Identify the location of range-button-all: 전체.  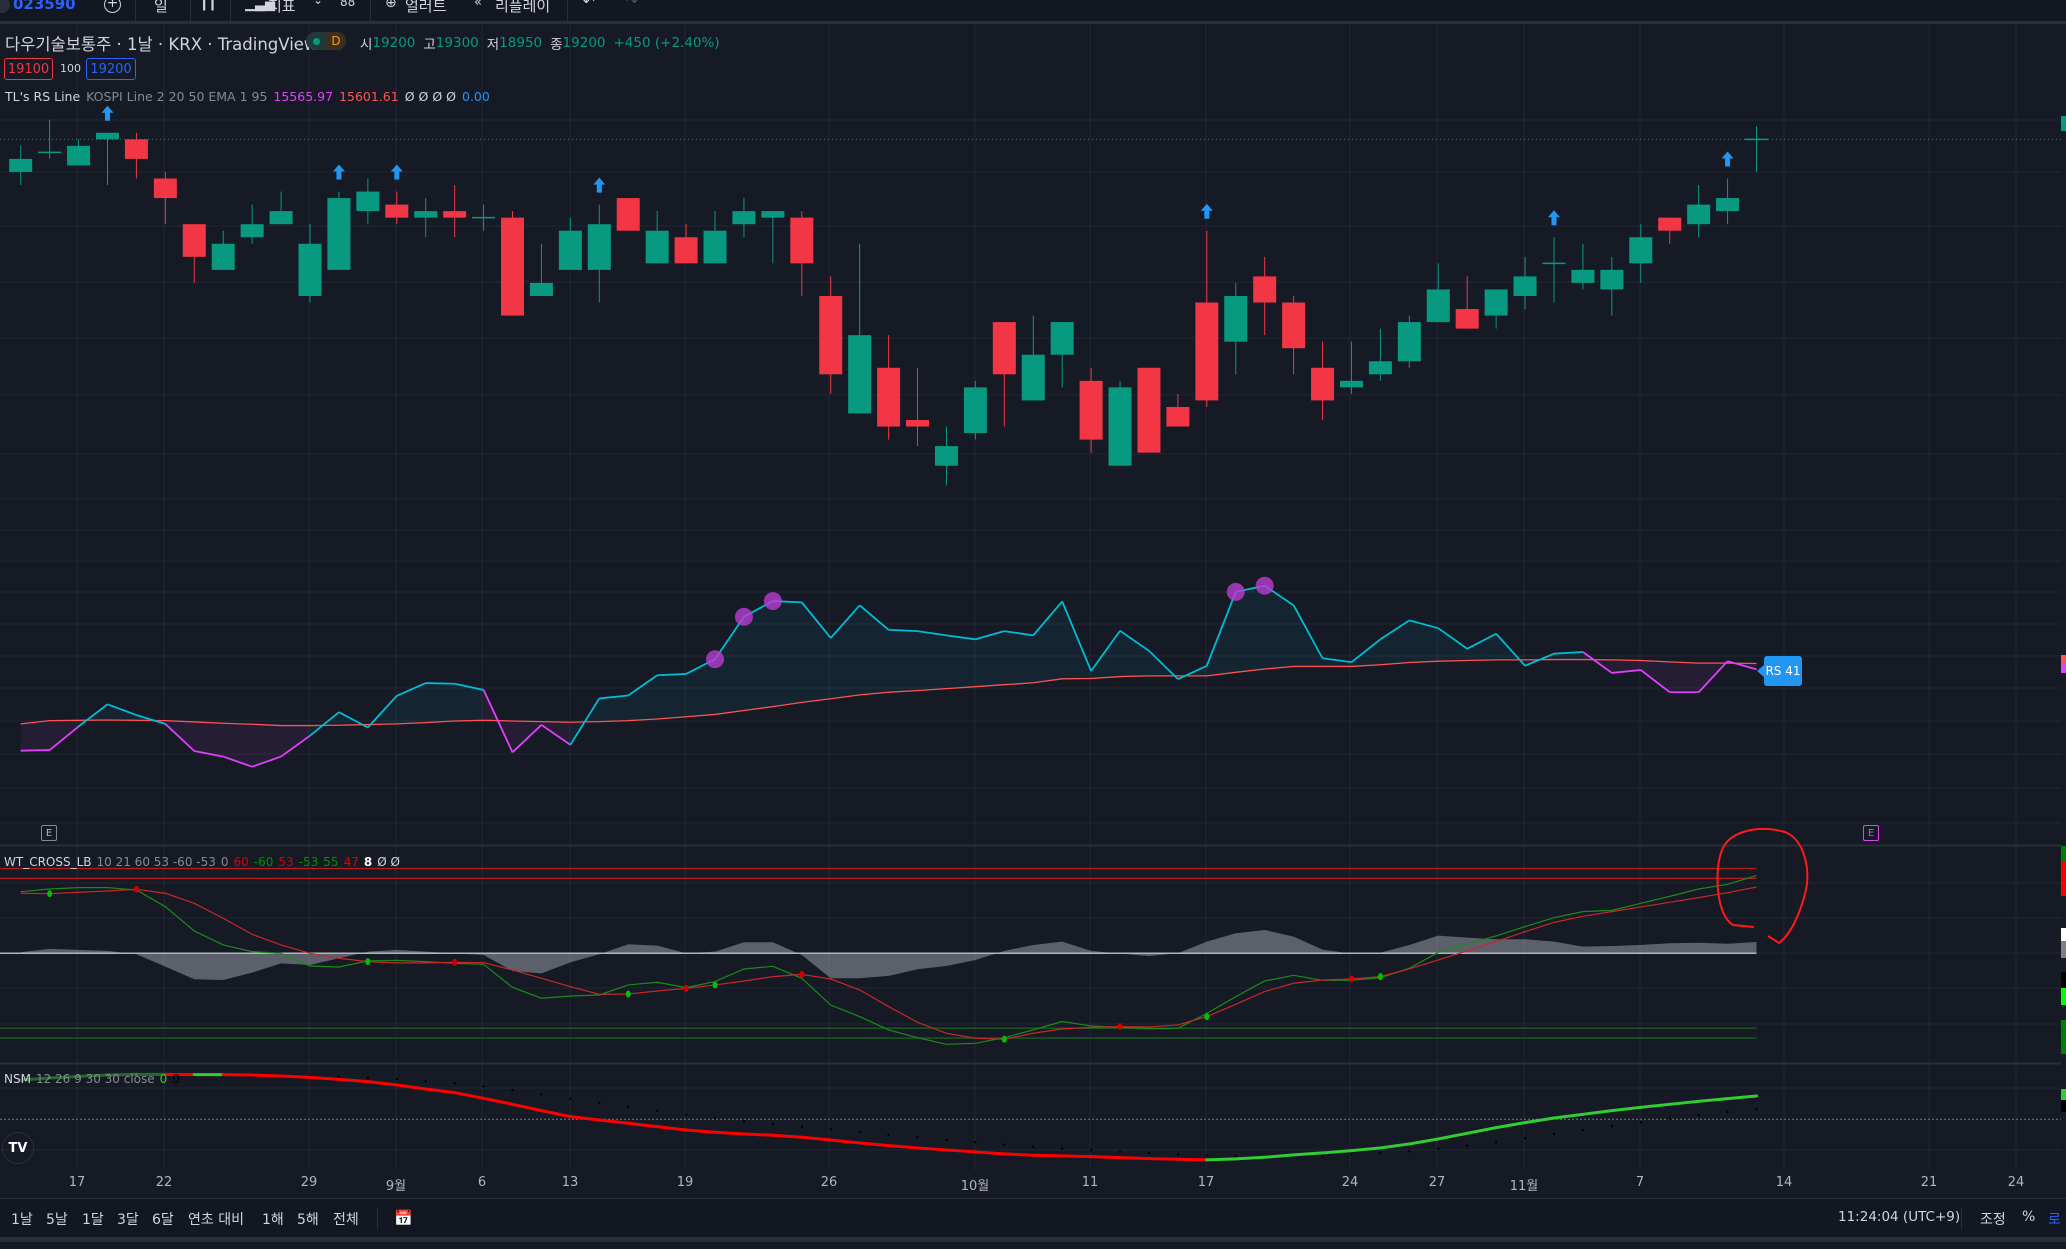
(346, 1220).